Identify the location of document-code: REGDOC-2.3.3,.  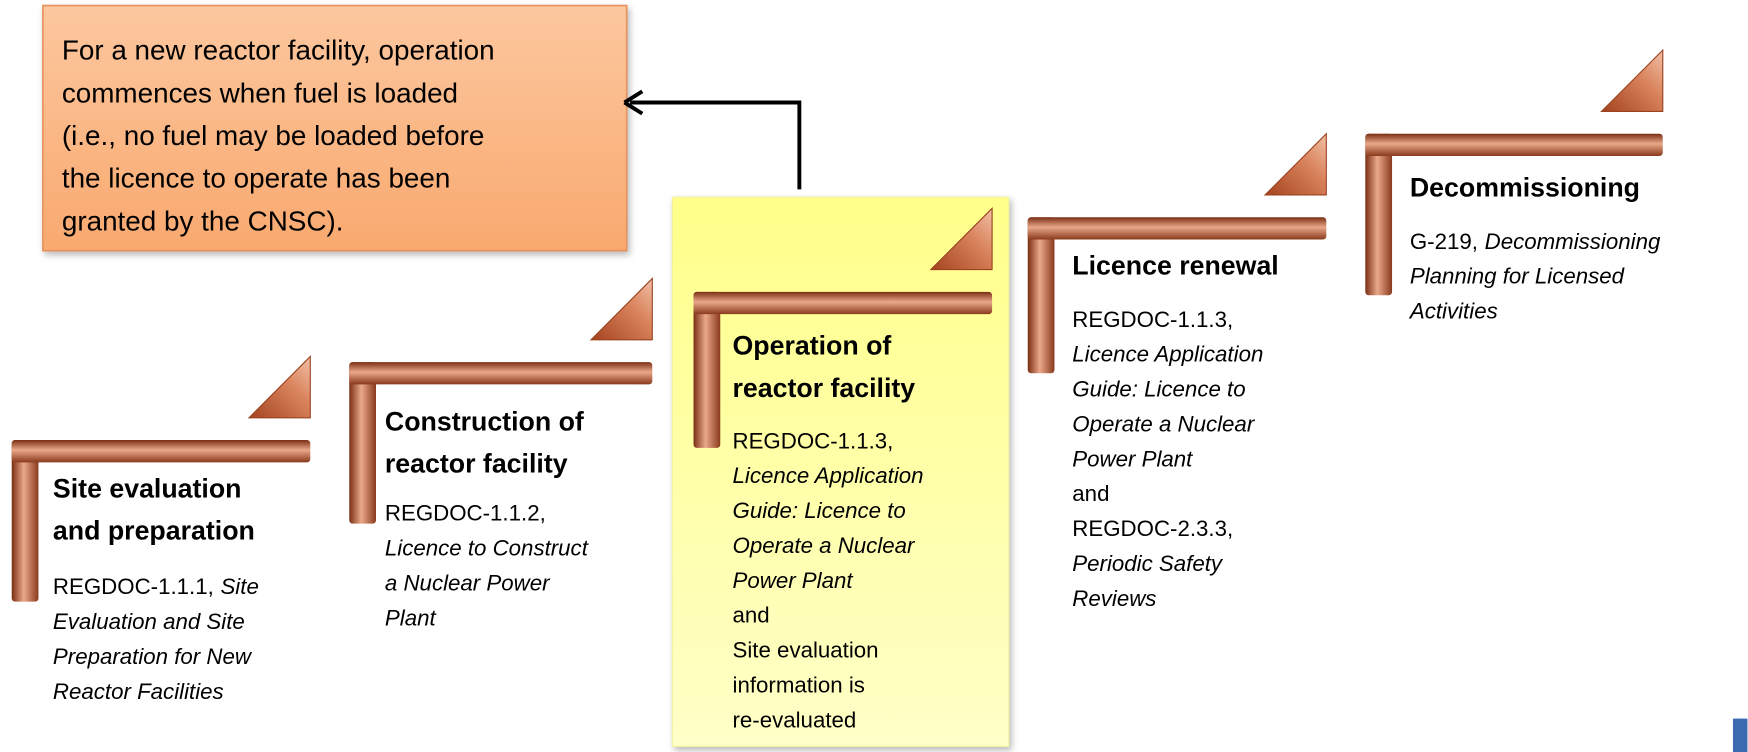
(1152, 528).